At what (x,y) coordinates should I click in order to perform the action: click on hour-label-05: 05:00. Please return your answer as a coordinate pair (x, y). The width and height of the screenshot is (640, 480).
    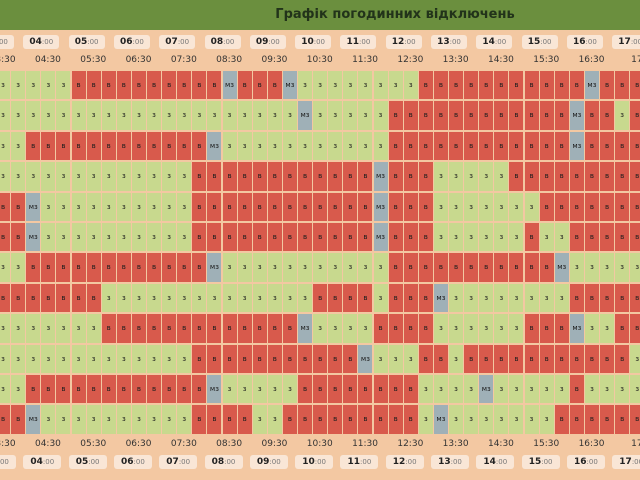
    Looking at the image, I should click on (87, 42).